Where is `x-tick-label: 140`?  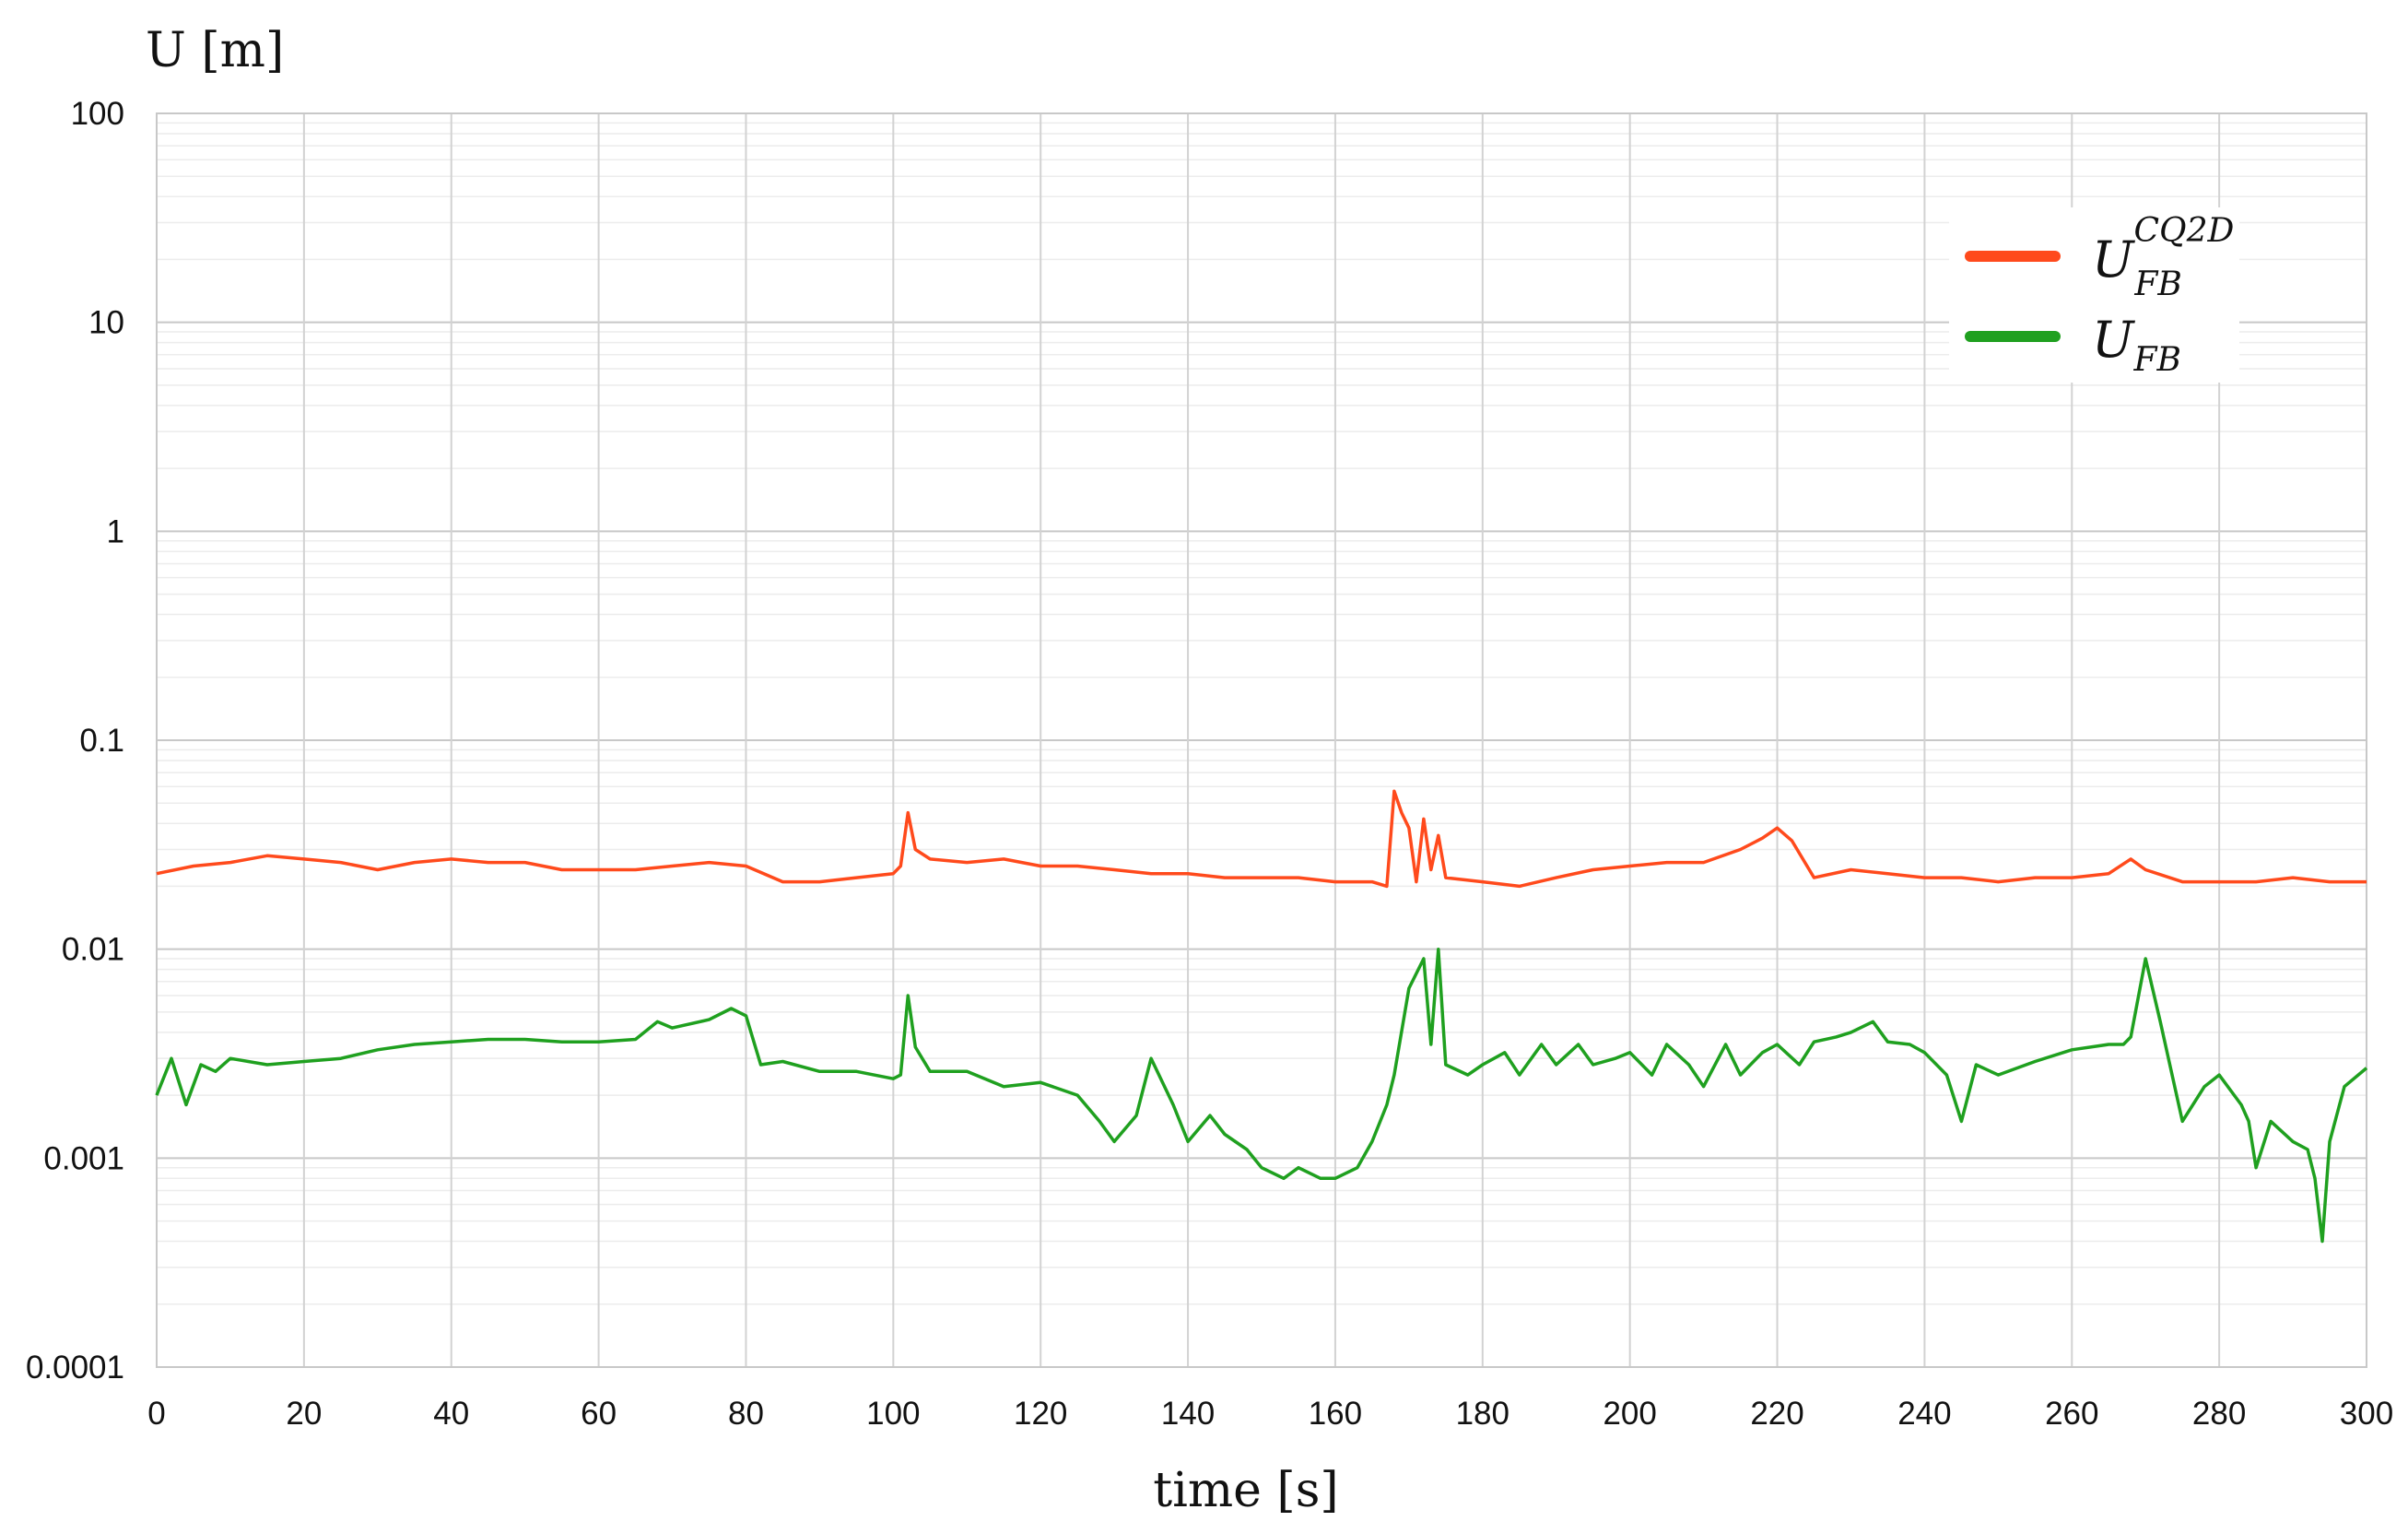
x-tick-label: 140 is located at coordinates (1188, 1414).